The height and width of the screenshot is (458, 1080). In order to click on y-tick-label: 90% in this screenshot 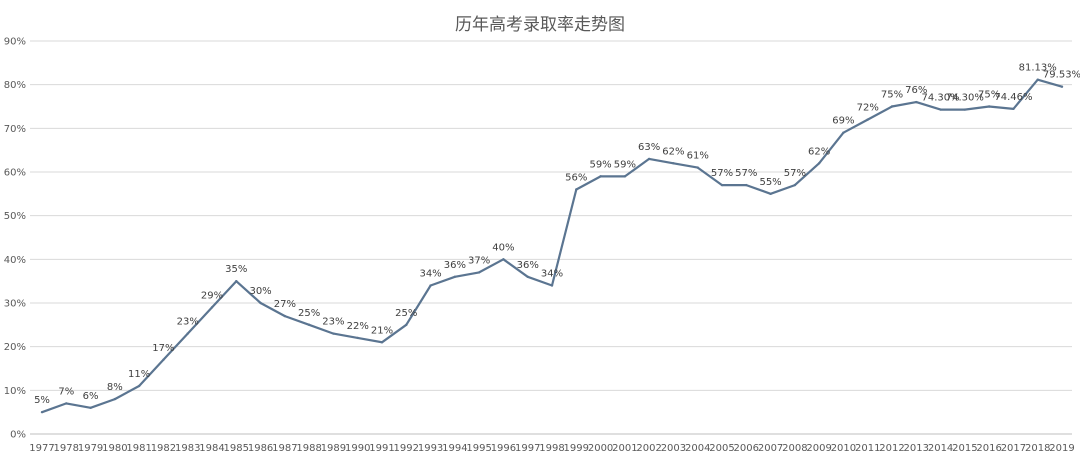, I will do `click(15, 42)`.